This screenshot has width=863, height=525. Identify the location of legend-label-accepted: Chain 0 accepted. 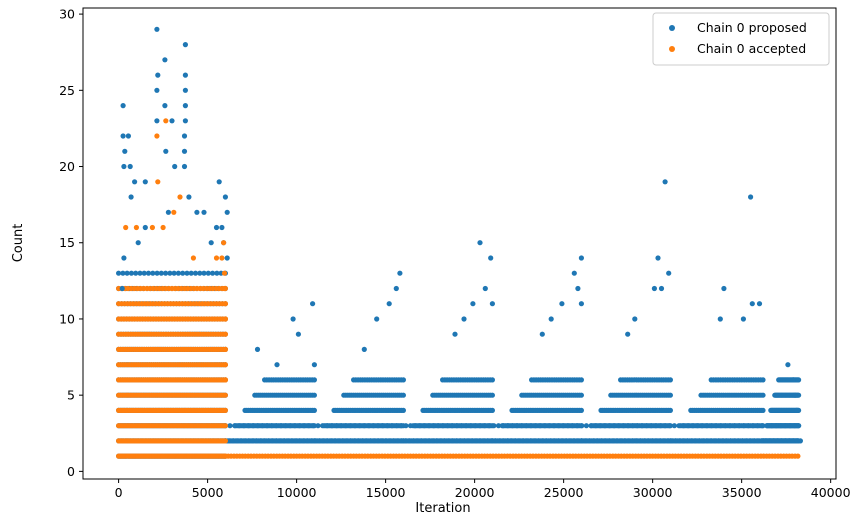
(751, 48).